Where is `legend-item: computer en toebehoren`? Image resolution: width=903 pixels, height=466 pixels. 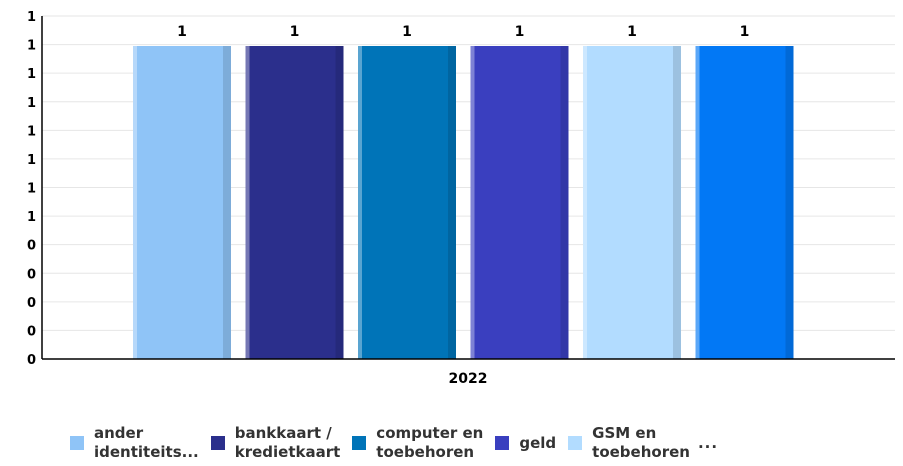
legend-item: computer en toebehoren is located at coordinates (417, 443).